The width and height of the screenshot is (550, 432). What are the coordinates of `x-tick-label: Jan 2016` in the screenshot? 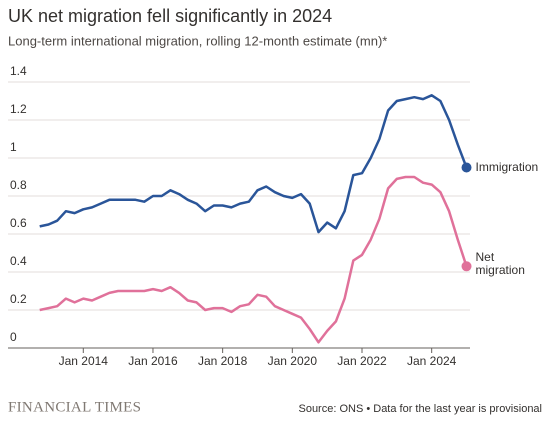 It's located at (153, 361).